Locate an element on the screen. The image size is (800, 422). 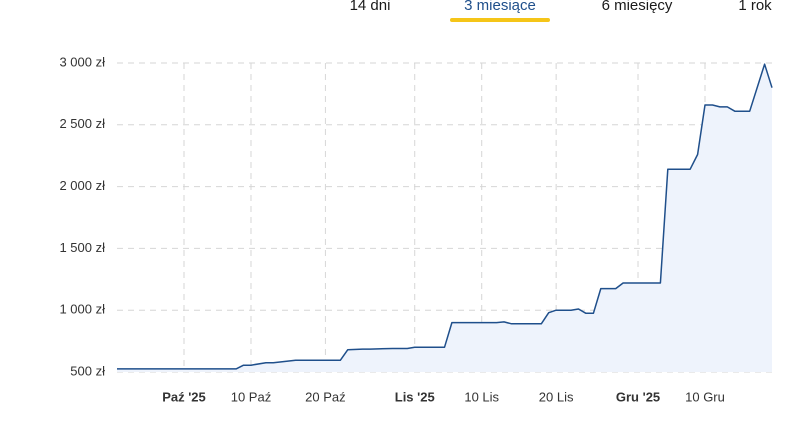
y-tick-label: 500 zł is located at coordinates (87, 370).